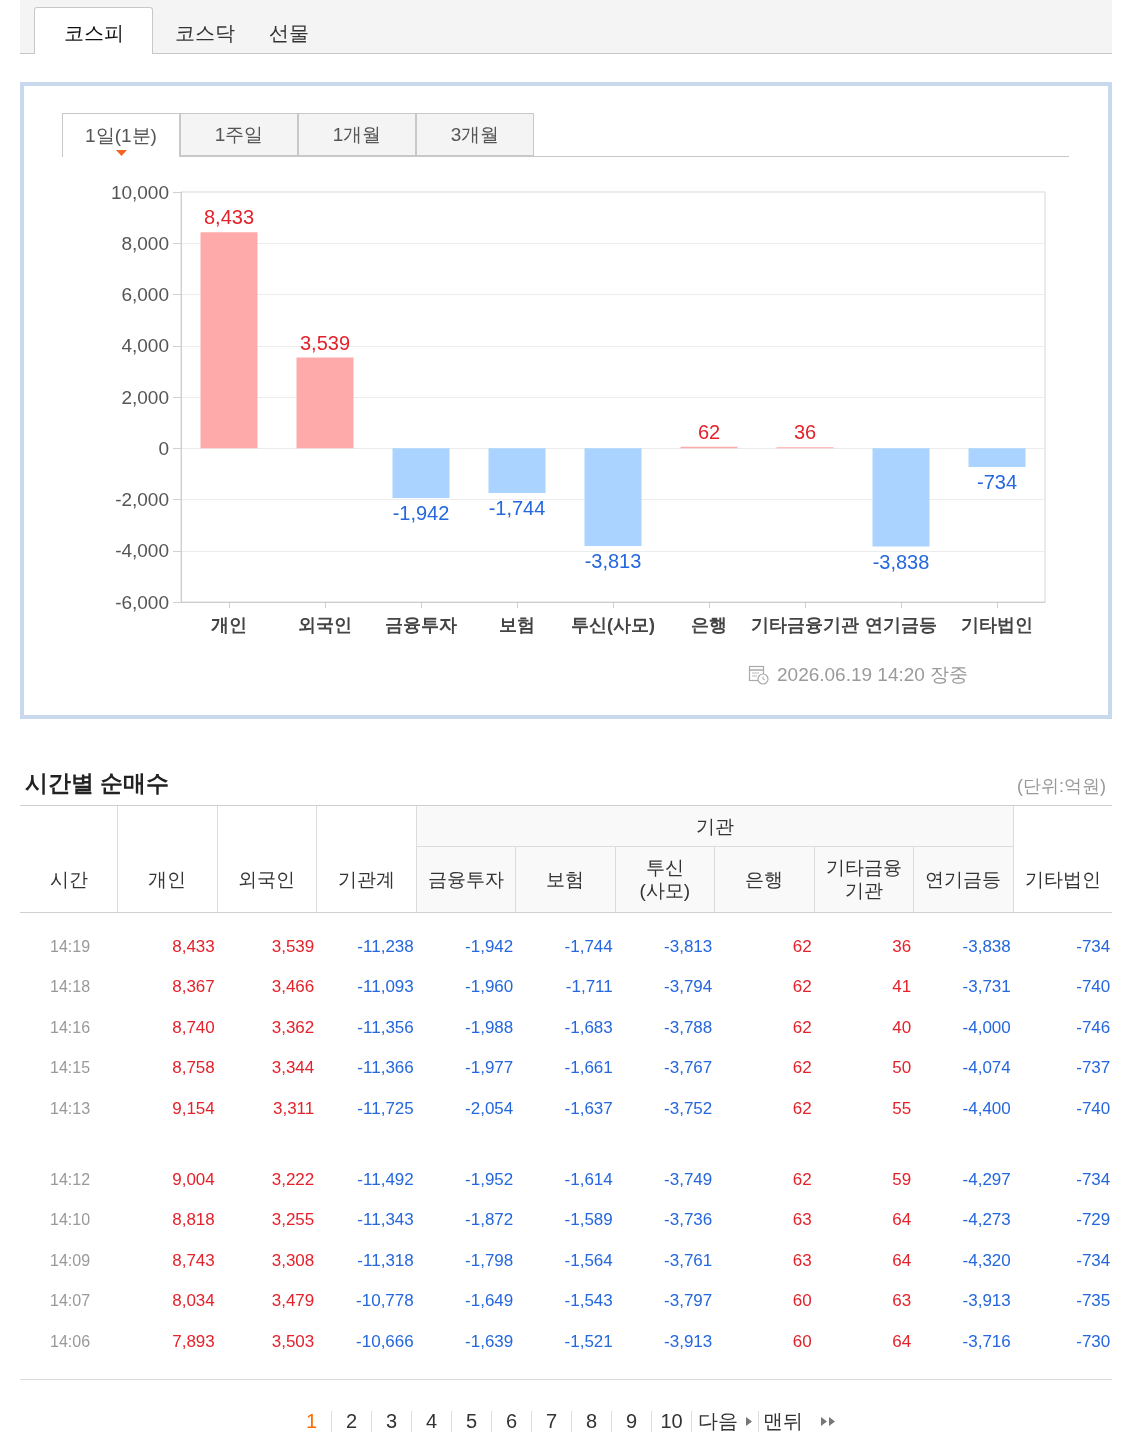 Image resolution: width=1126 pixels, height=1446 pixels. I want to click on data-label: 8,433, so click(229, 217).